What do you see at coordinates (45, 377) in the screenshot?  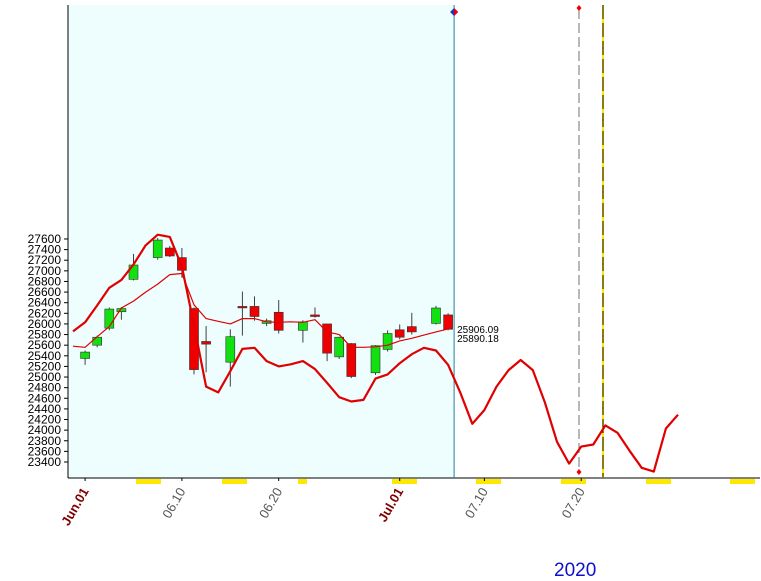 I see `y-tick-label: 25000` at bounding box center [45, 377].